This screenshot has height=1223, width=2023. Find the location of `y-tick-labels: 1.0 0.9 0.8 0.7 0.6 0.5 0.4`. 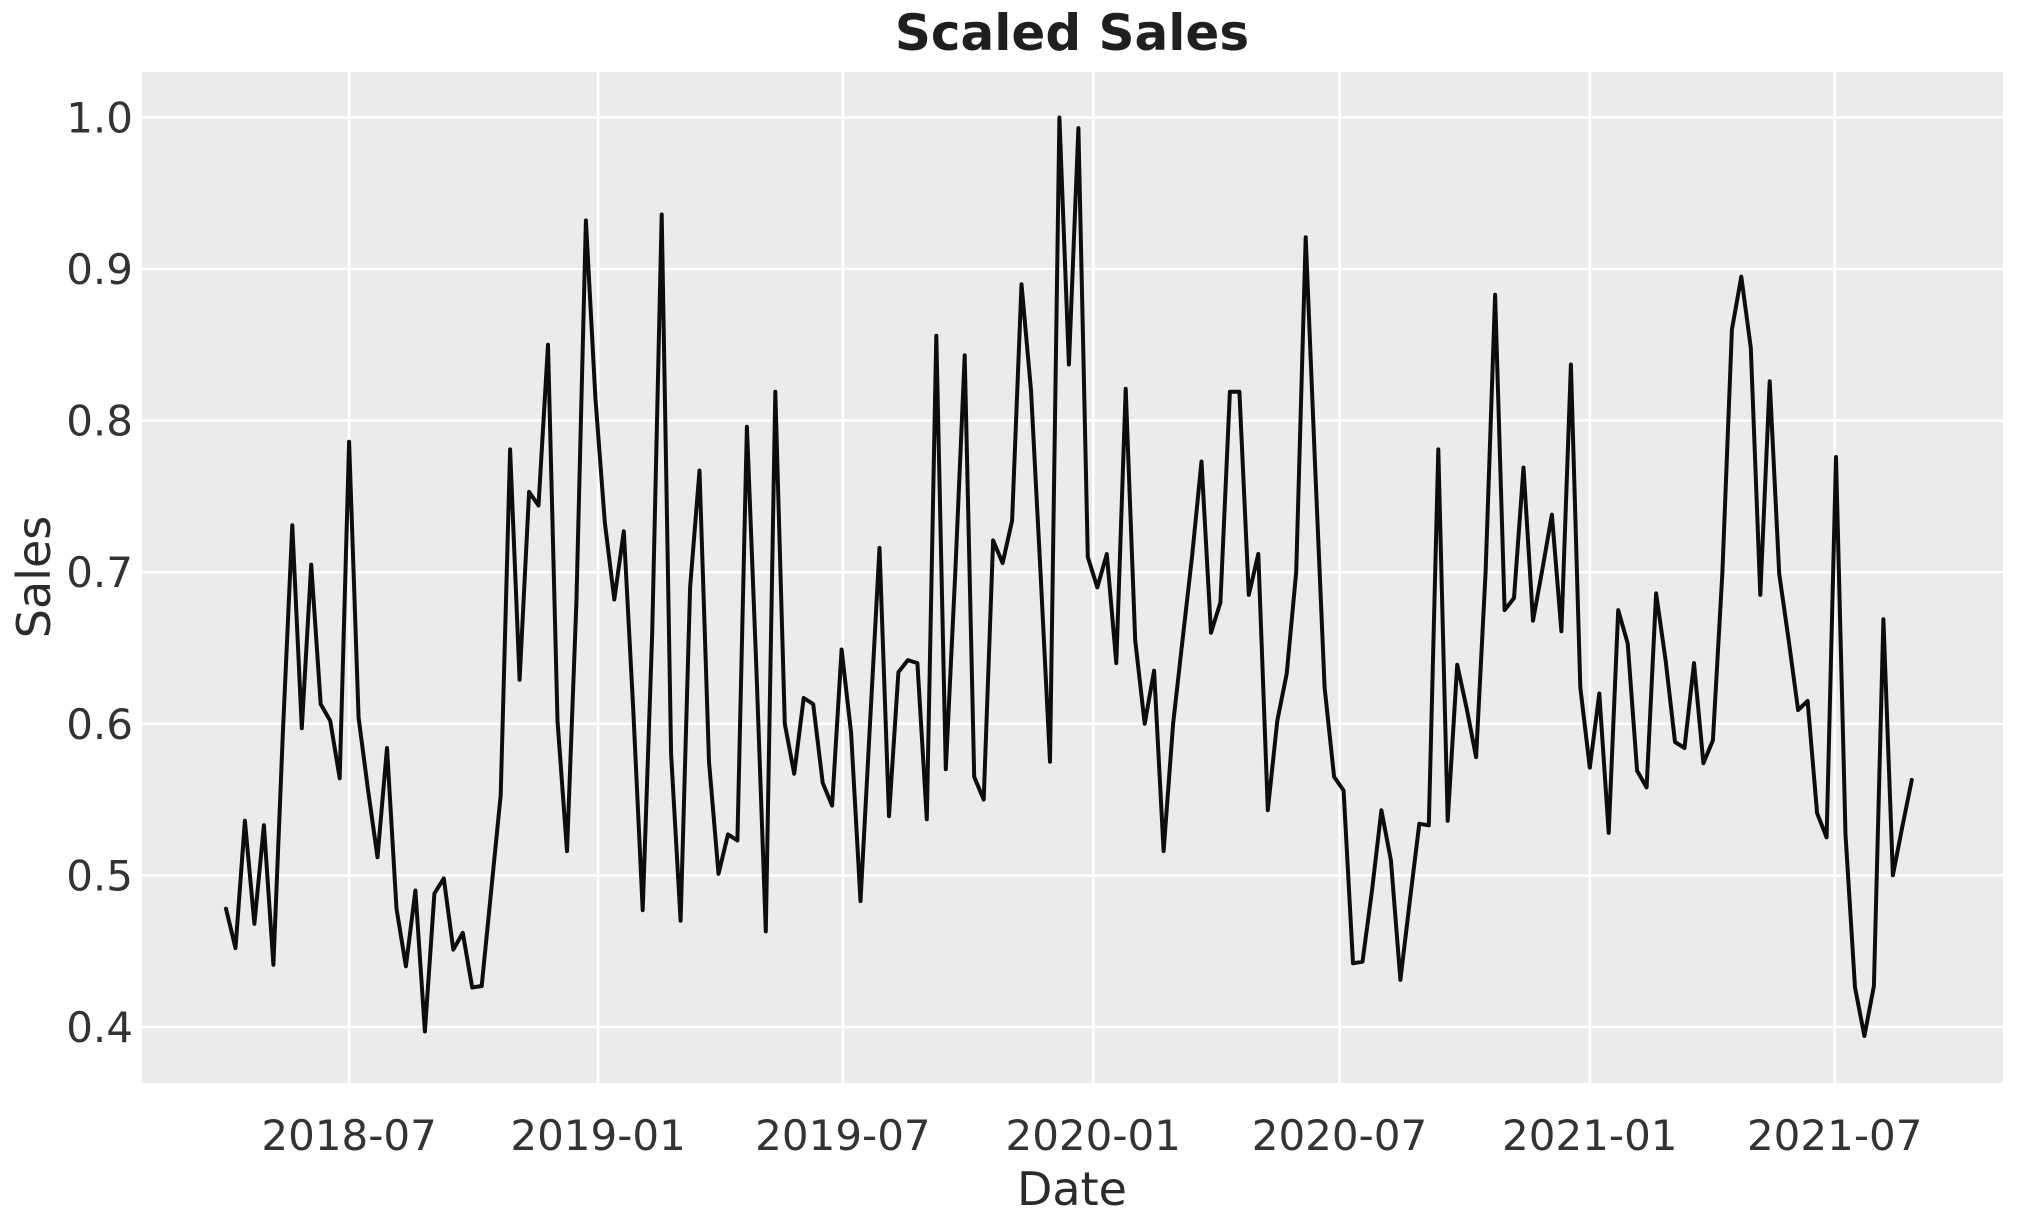

y-tick-labels: 1.0 0.9 0.8 0.7 0.6 0.5 0.4 is located at coordinates (99, 572).